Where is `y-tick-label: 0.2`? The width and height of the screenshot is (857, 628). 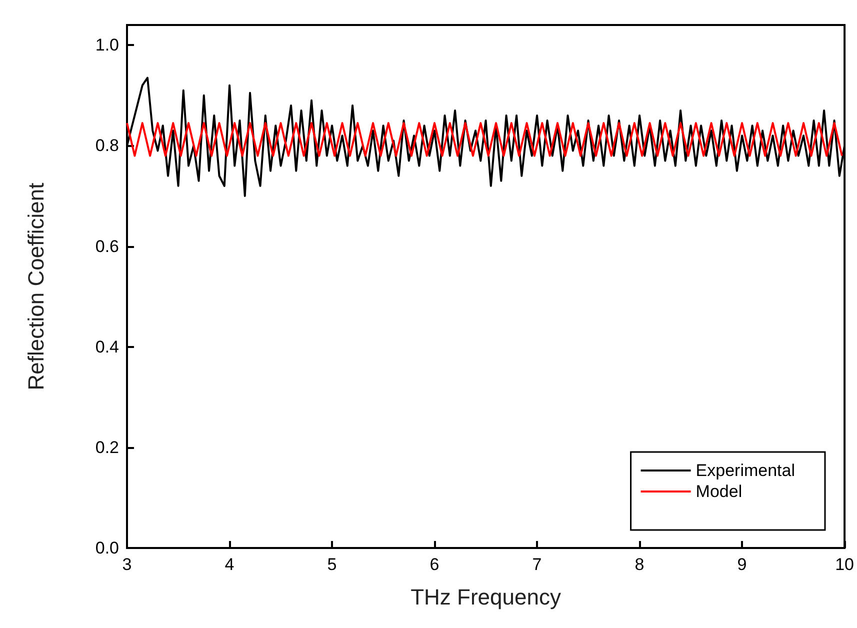
y-tick-label: 0.2 is located at coordinates (107, 447).